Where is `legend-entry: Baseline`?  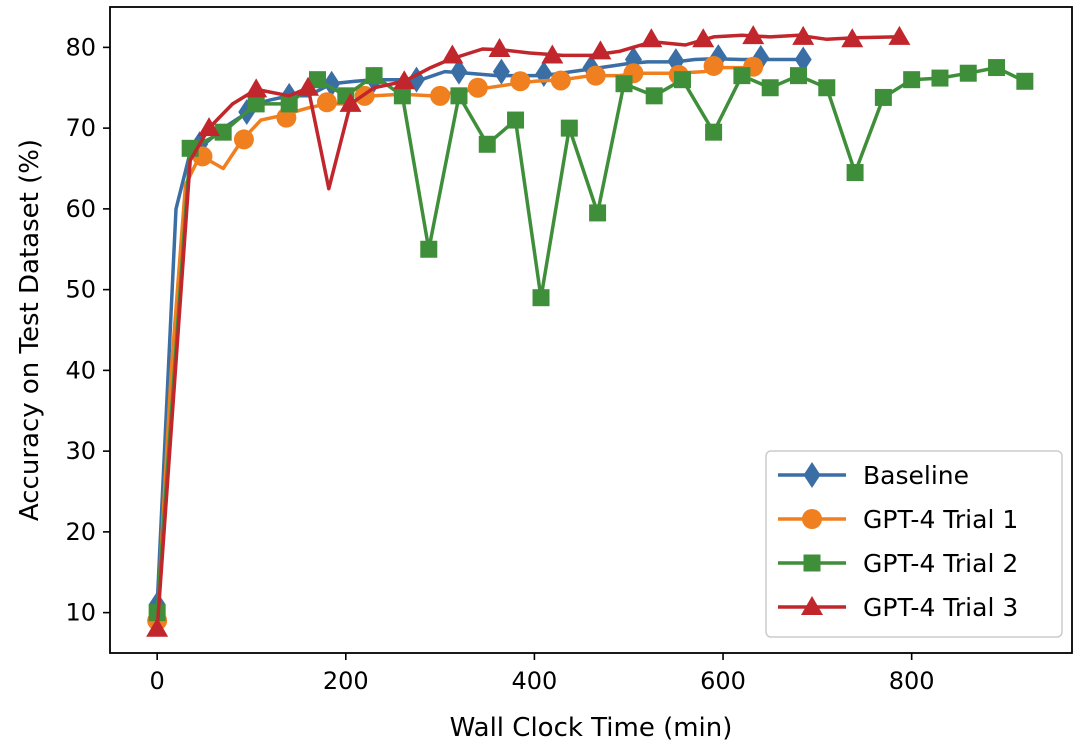 legend-entry: Baseline is located at coordinates (873, 475).